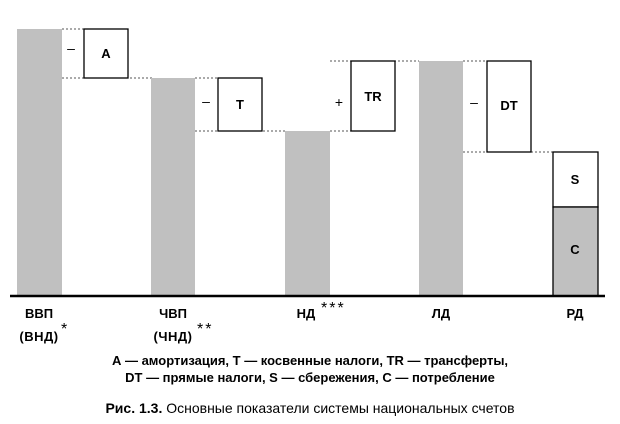 This screenshot has height=424, width=620. Describe the element at coordinates (474, 102) in the screenshot. I see `operator-minus-dt: –` at that location.